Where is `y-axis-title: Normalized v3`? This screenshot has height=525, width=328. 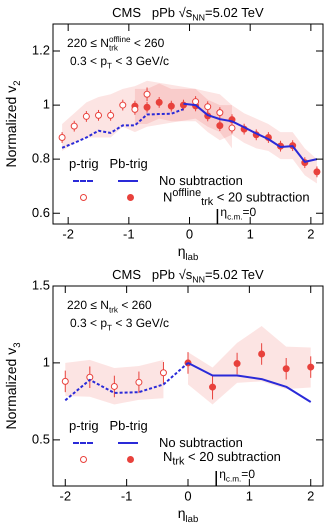 y-axis-title: Normalized v3 is located at coordinates (13, 386).